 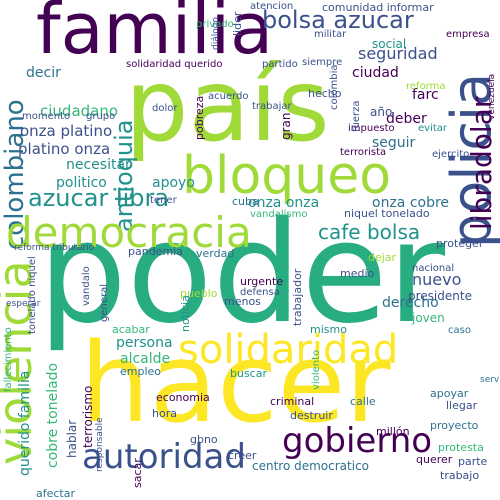 What do you see at coordinates (297, 297) in the screenshot?
I see `word-trabajador: trabajador` at bounding box center [297, 297].